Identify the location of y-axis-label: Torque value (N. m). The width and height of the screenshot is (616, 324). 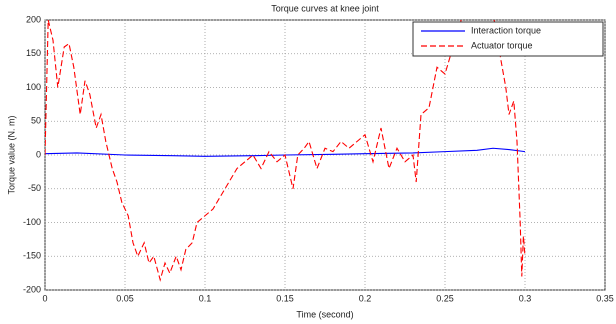
(11, 154).